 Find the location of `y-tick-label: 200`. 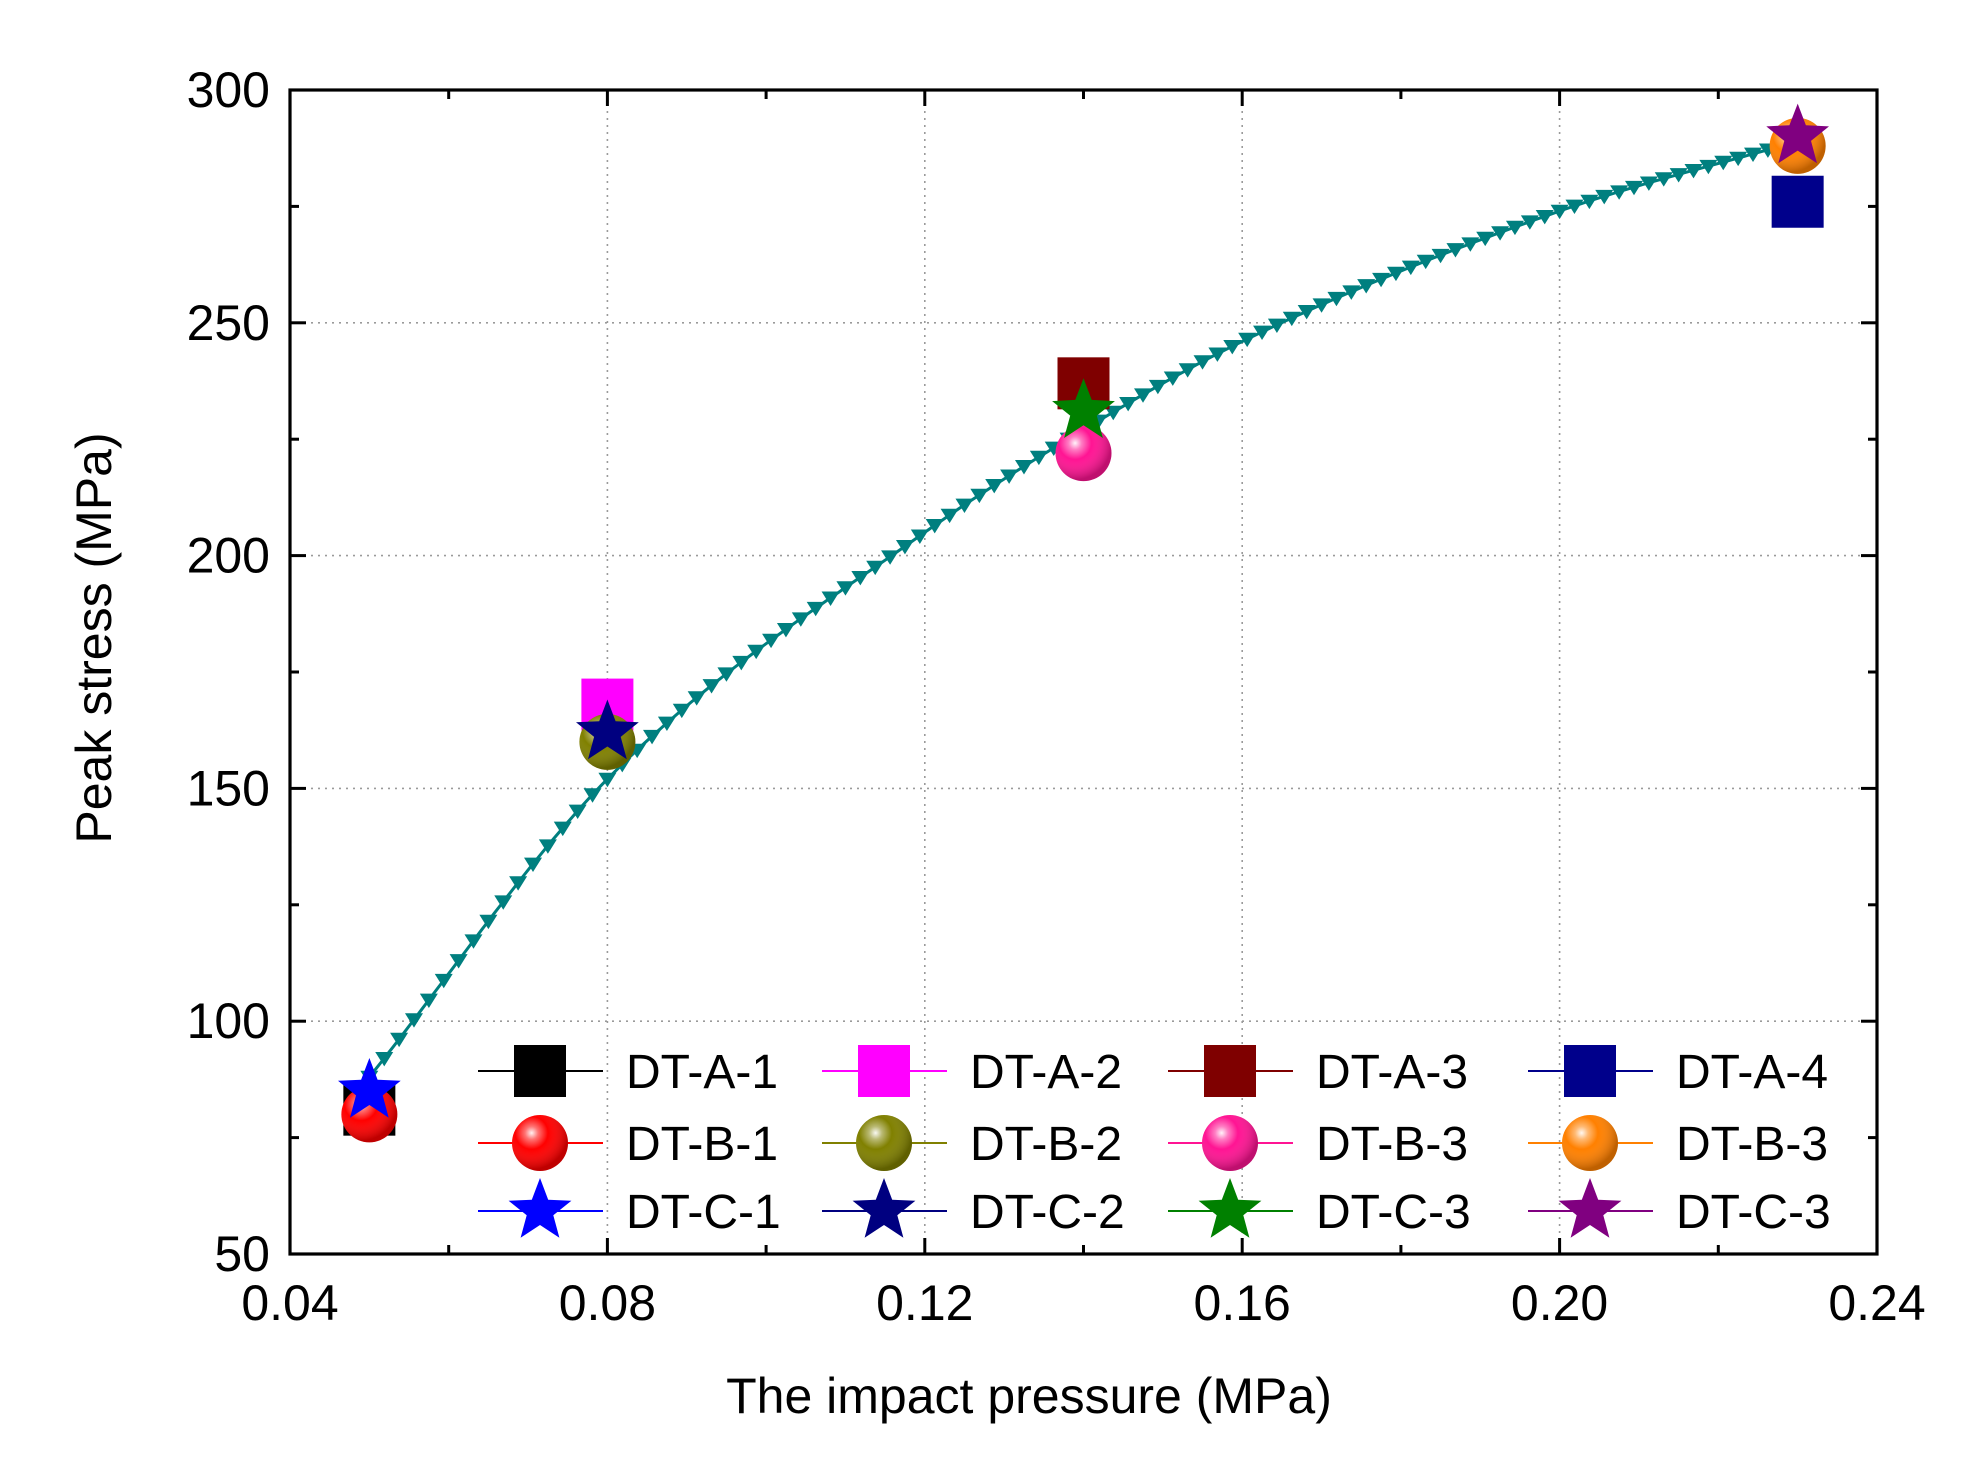

y-tick-label: 200 is located at coordinates (228, 556).